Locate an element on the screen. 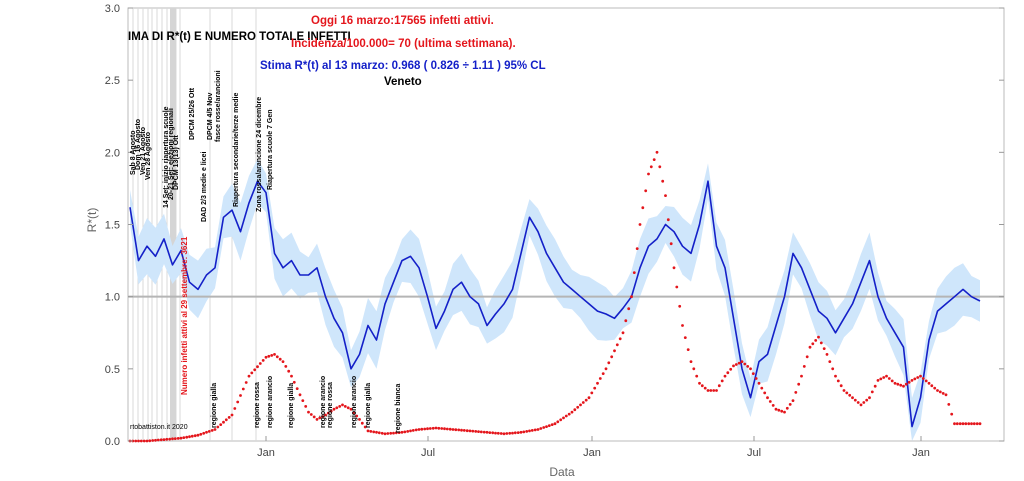 The image size is (1024, 481). y-tick-label: 3.0 is located at coordinates (112, 9).